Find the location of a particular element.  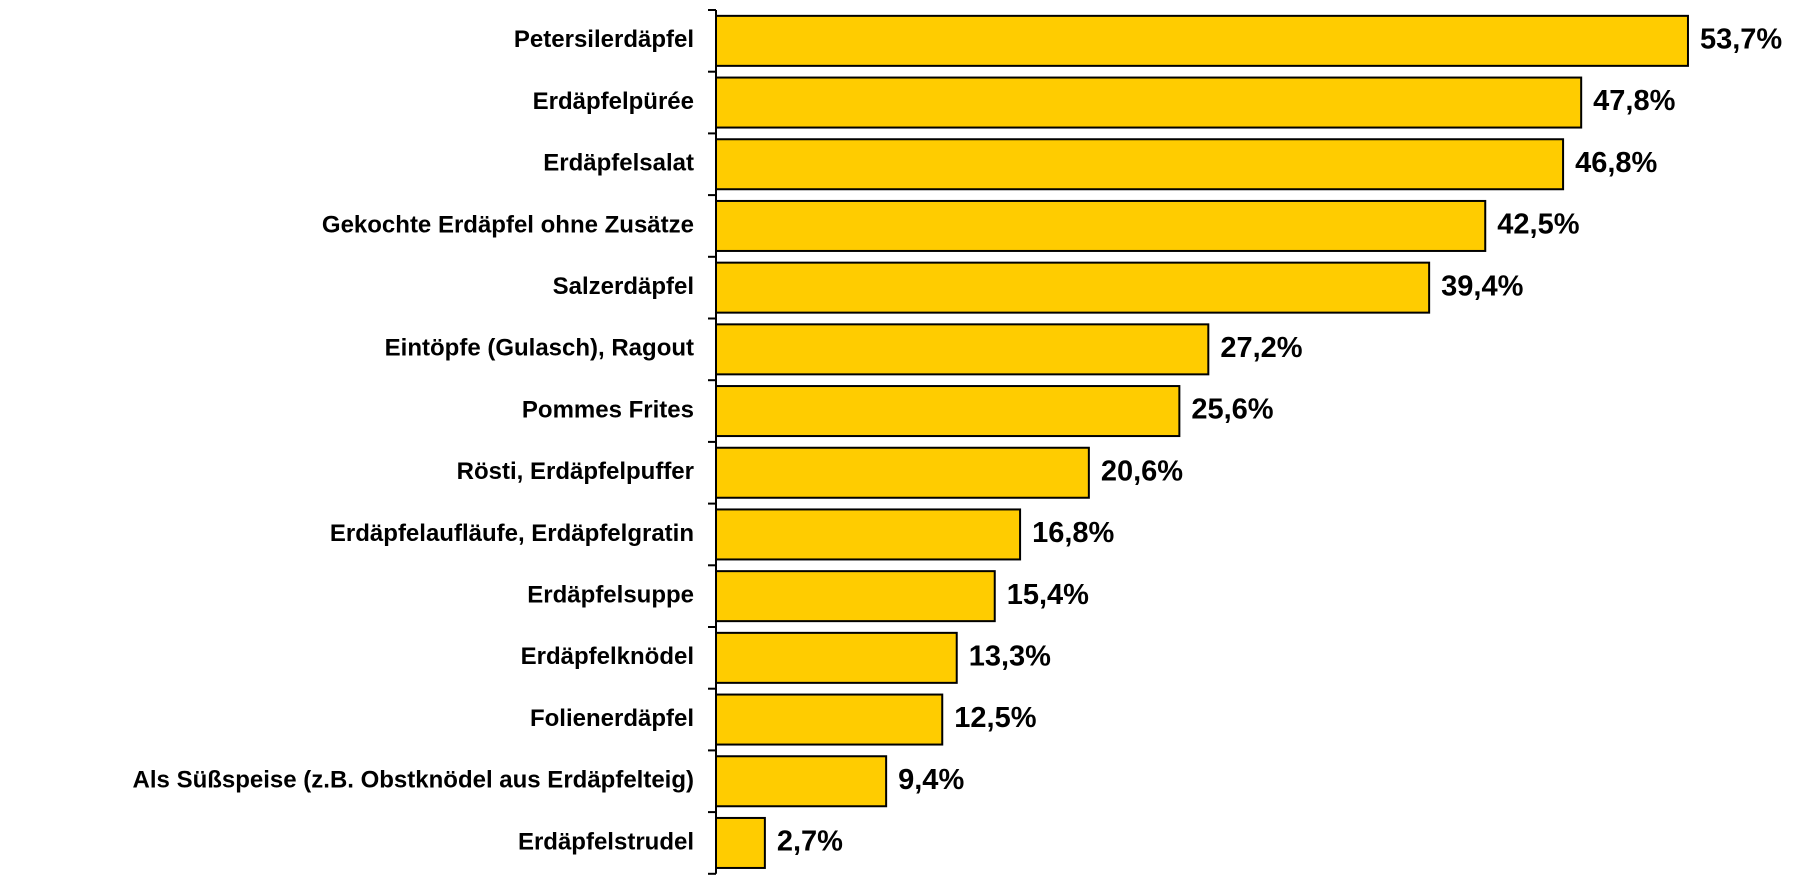

category-label: Gekochte Erdäpfel ohne Zusätze is located at coordinates (508, 224).